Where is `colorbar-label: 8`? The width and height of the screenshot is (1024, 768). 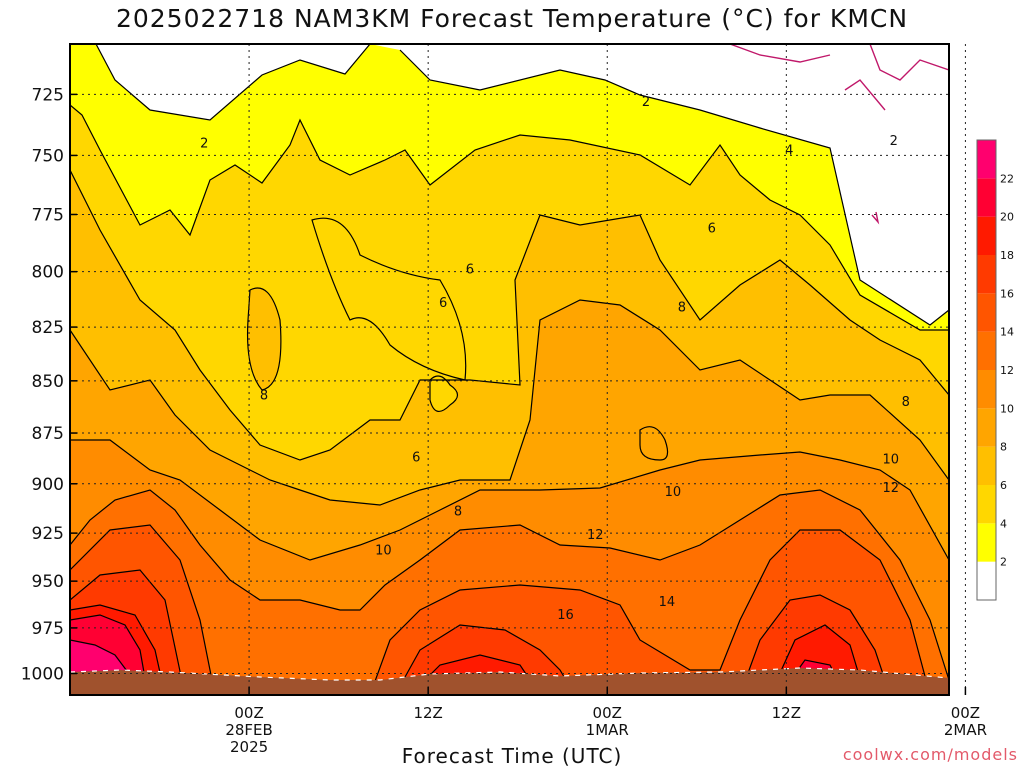
colorbar-label: 8 is located at coordinates (1003, 447).